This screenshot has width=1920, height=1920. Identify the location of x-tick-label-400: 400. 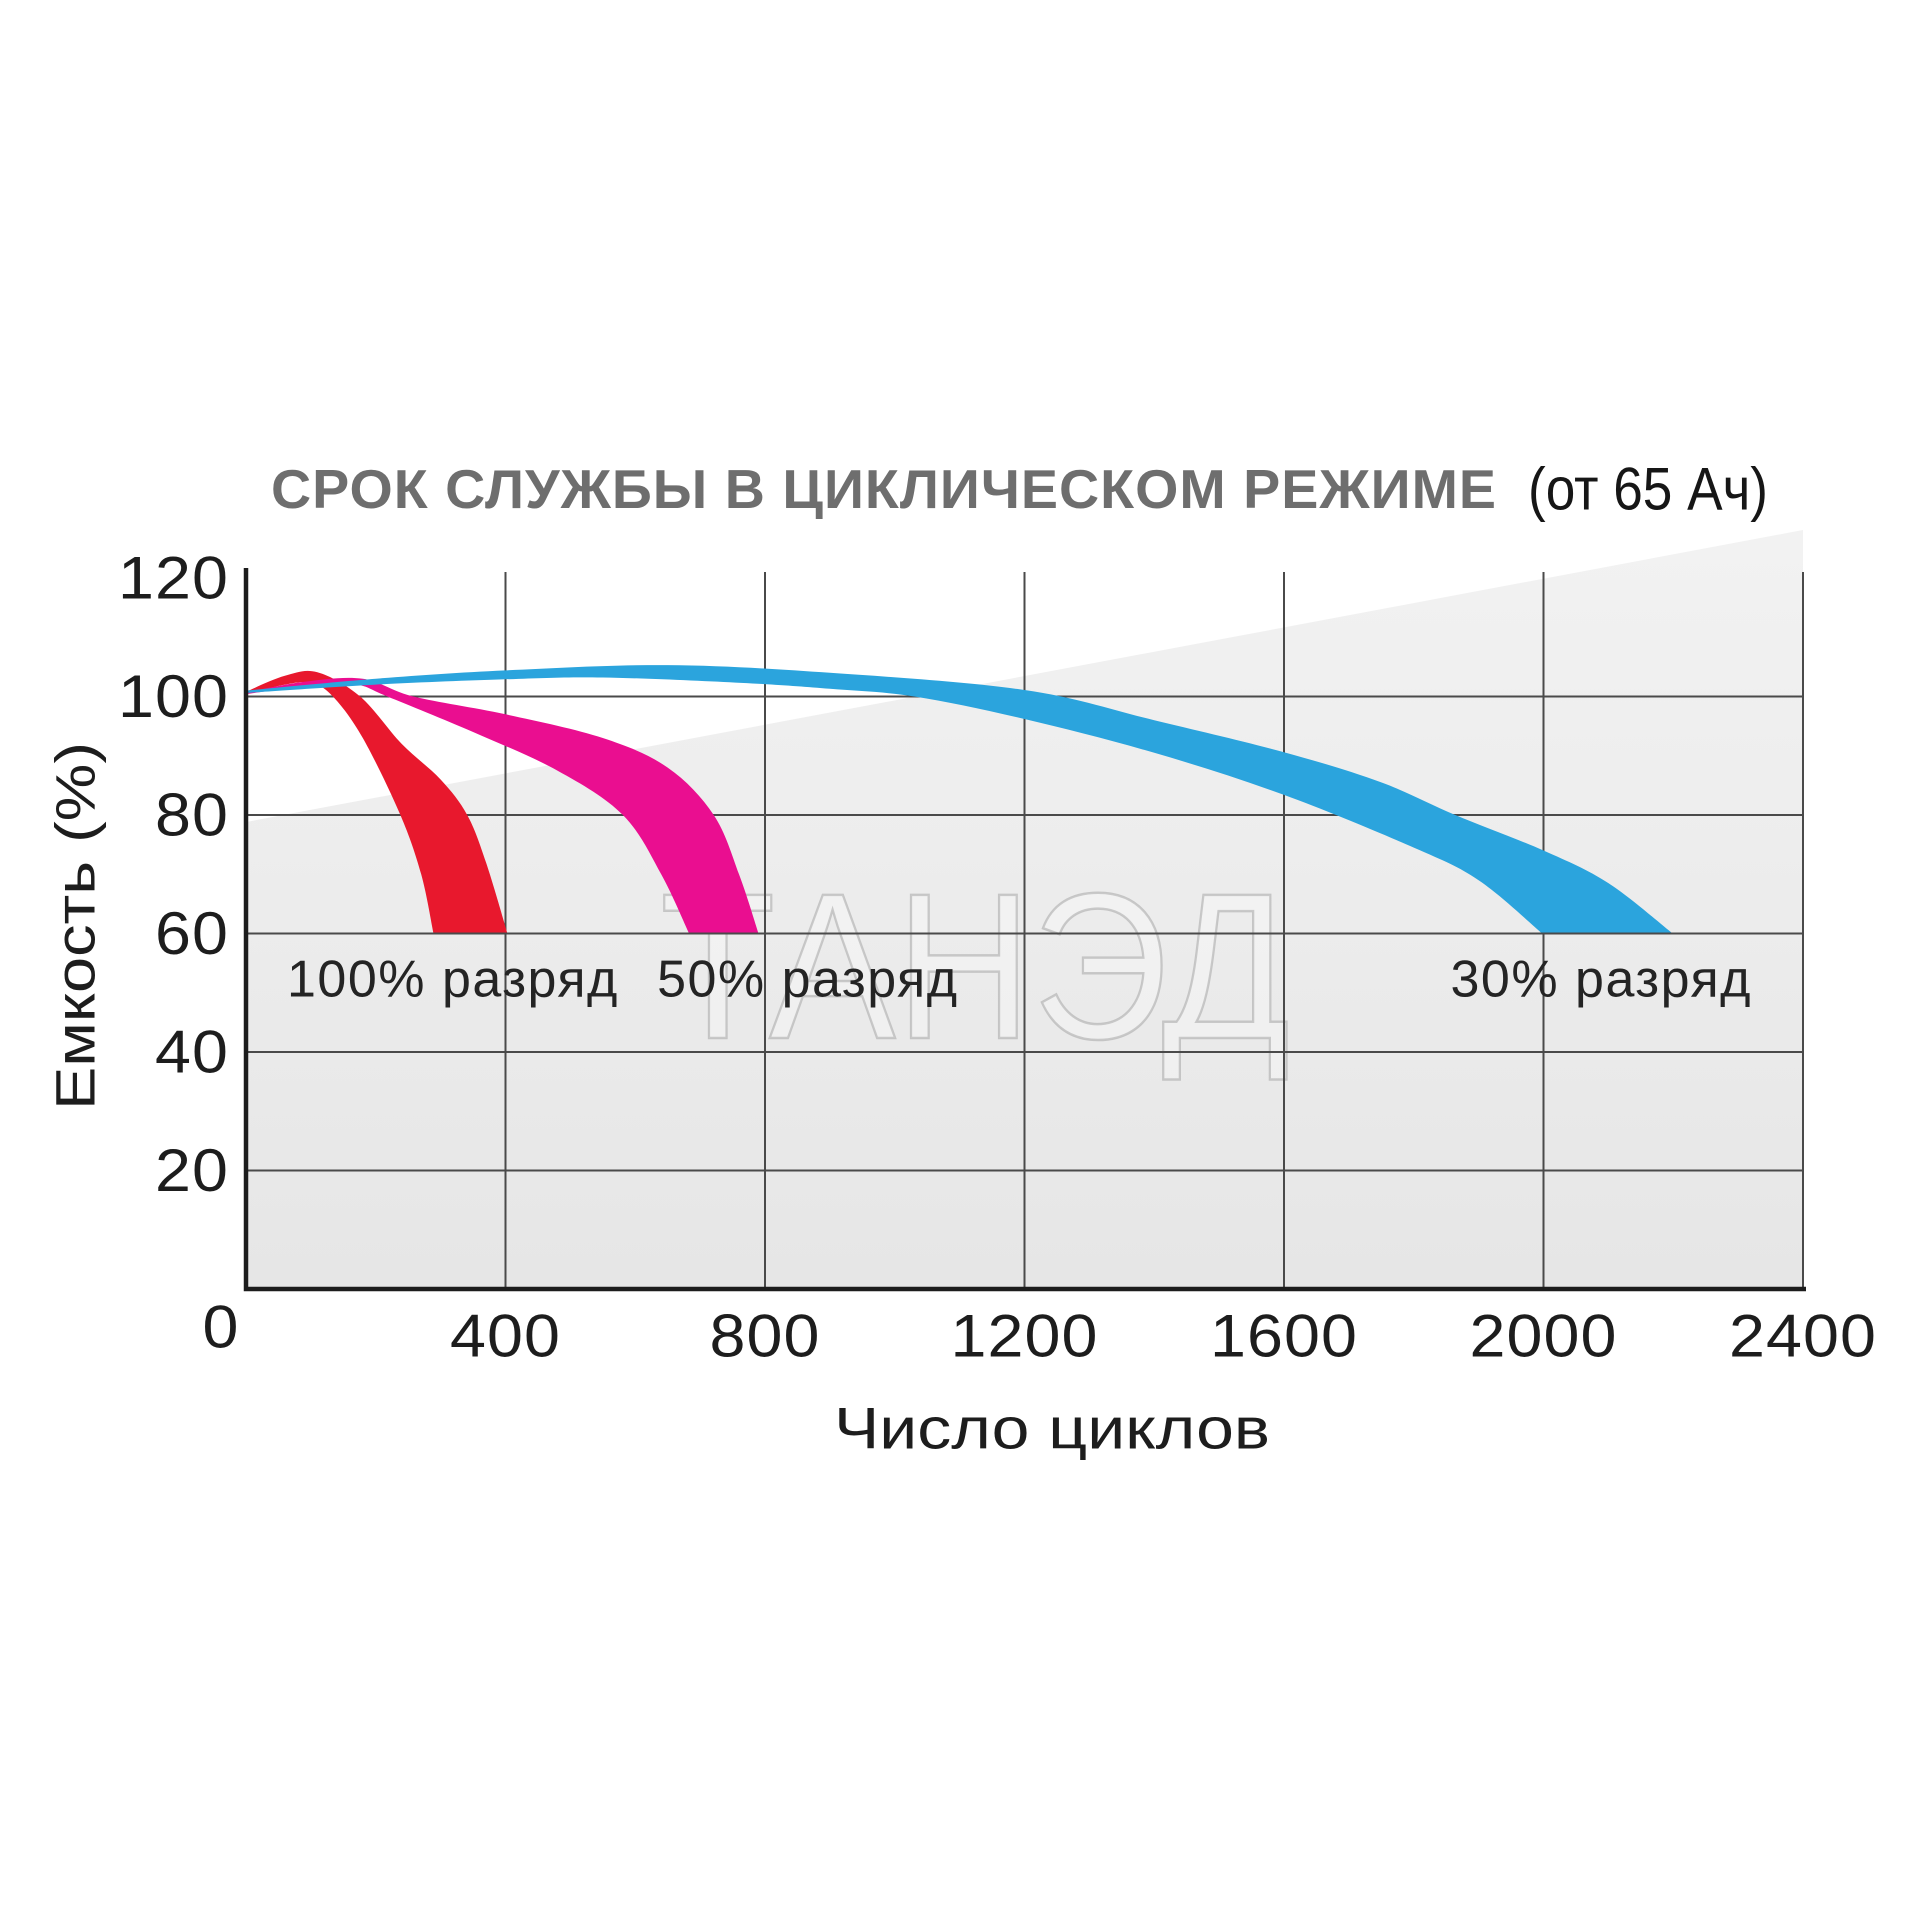
(505, 1336).